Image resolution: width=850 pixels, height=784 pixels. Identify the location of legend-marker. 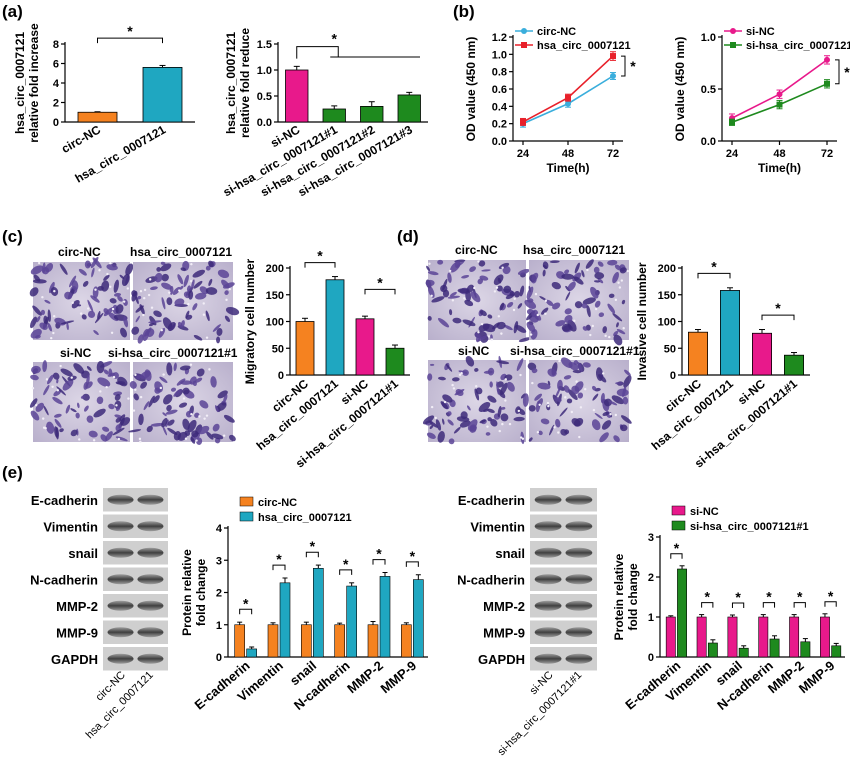
(524, 45).